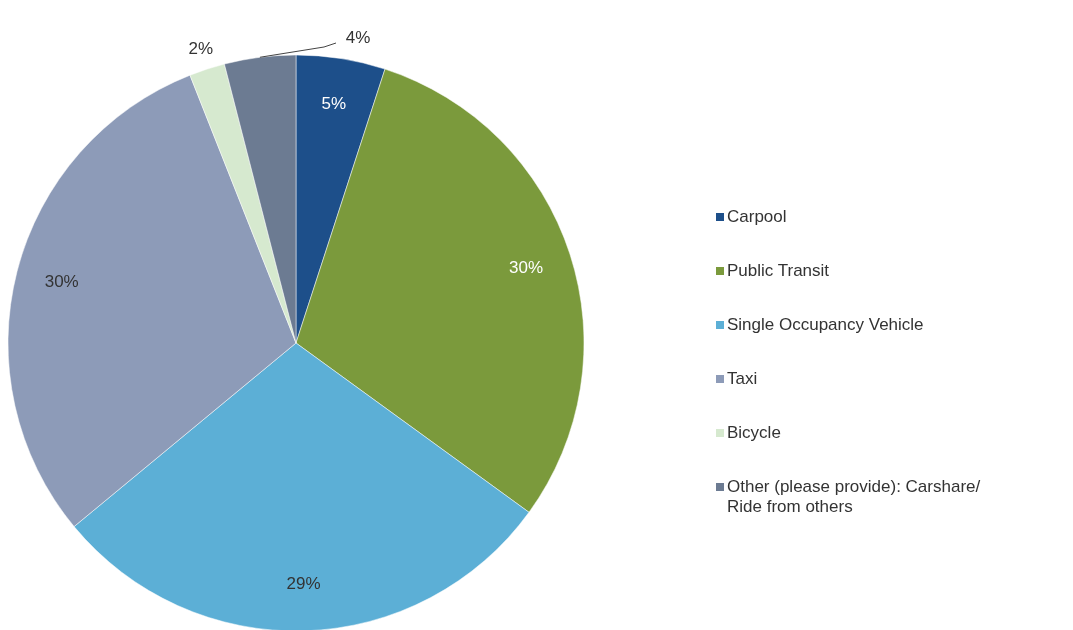 The image size is (1073, 630). What do you see at coordinates (334, 103) in the screenshot?
I see `data-label: 5%` at bounding box center [334, 103].